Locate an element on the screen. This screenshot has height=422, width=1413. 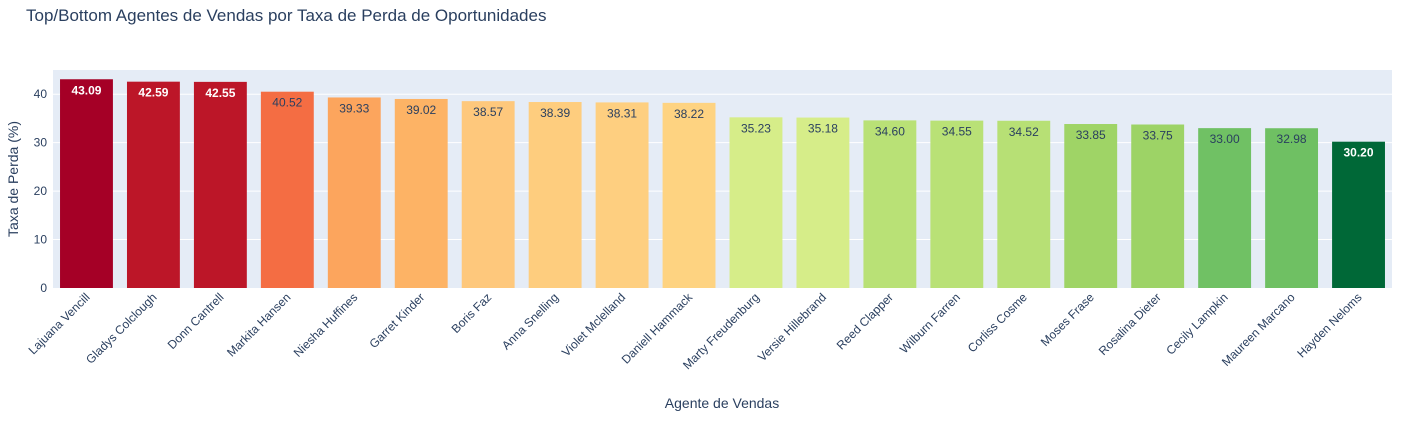
x-axis-title: Agente de Vendas is located at coordinates (722, 403).